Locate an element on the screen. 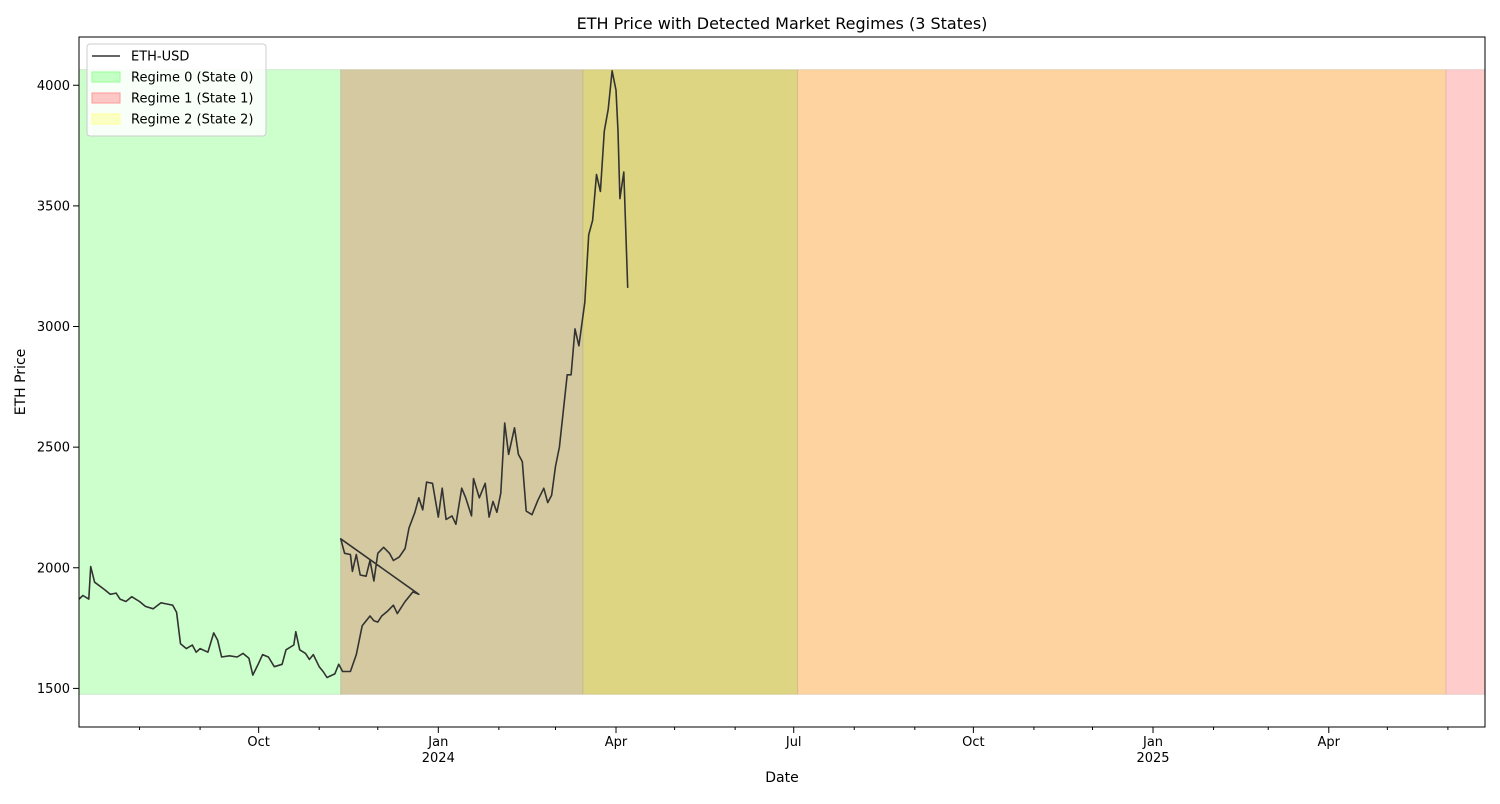 This screenshot has width=1500, height=804. legend-label: Regime 1 (State 1) is located at coordinates (192, 99).